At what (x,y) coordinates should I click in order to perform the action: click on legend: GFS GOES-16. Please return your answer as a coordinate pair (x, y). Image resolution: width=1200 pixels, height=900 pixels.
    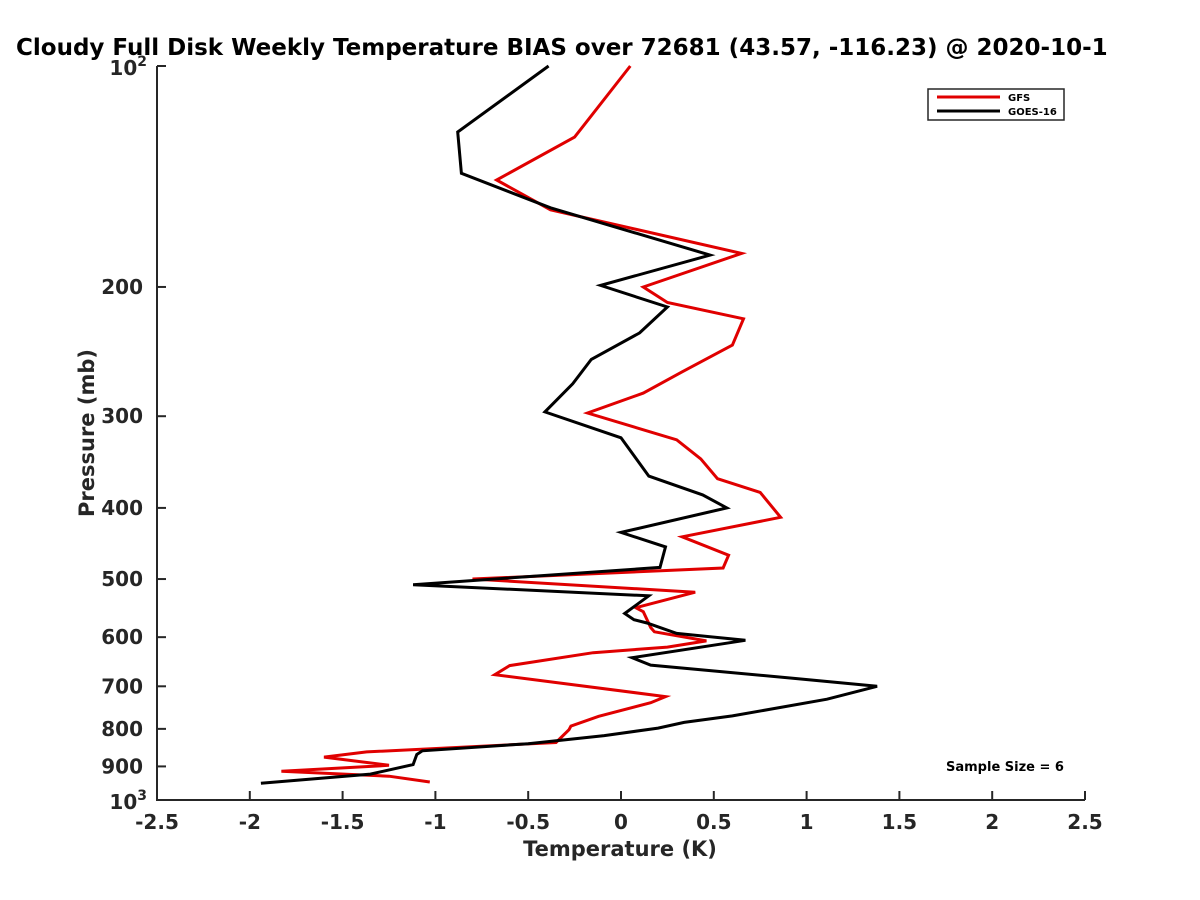
    Looking at the image, I should click on (996, 104).